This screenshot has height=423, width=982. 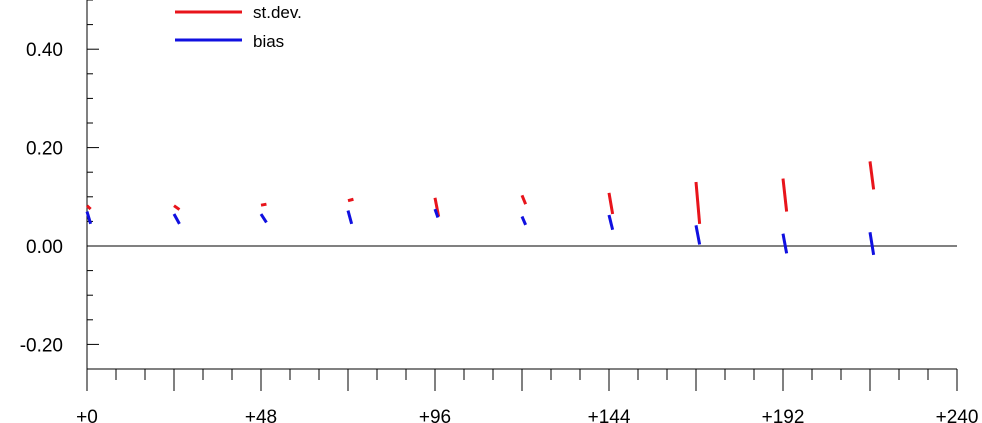 I want to click on legend-label-bias: bias, so click(x=268, y=41).